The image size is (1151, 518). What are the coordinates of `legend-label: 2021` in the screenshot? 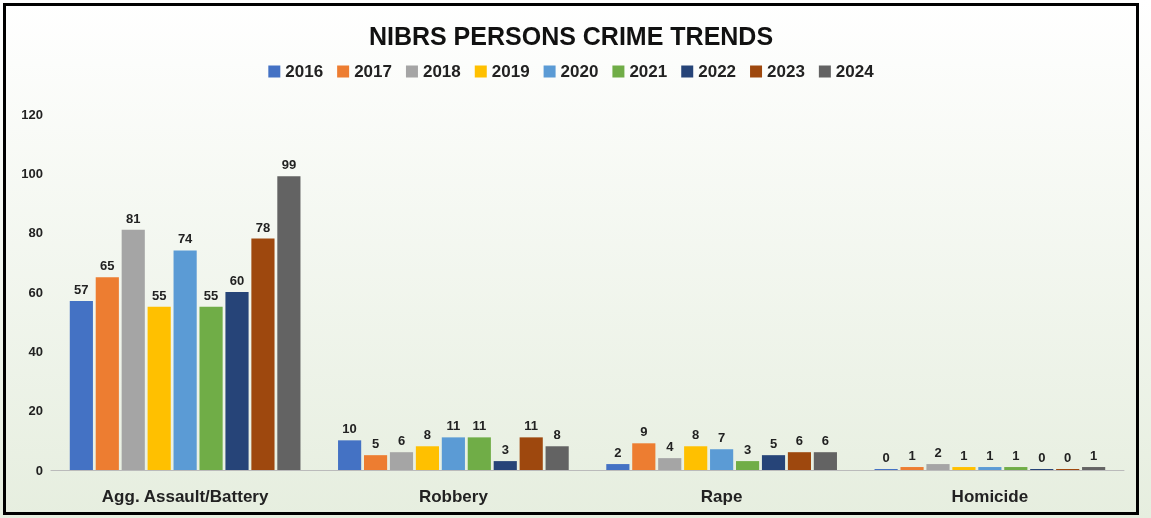 It's located at (648, 71).